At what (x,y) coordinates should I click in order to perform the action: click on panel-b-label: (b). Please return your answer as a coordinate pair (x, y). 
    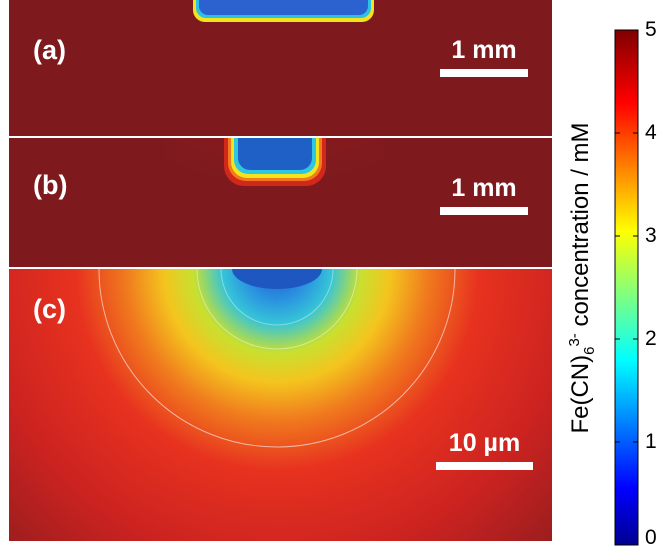
    Looking at the image, I should click on (50, 185).